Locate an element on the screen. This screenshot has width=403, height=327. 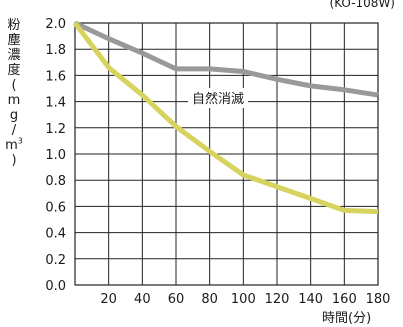
y-tick-label: 1.6 is located at coordinates (55, 76).